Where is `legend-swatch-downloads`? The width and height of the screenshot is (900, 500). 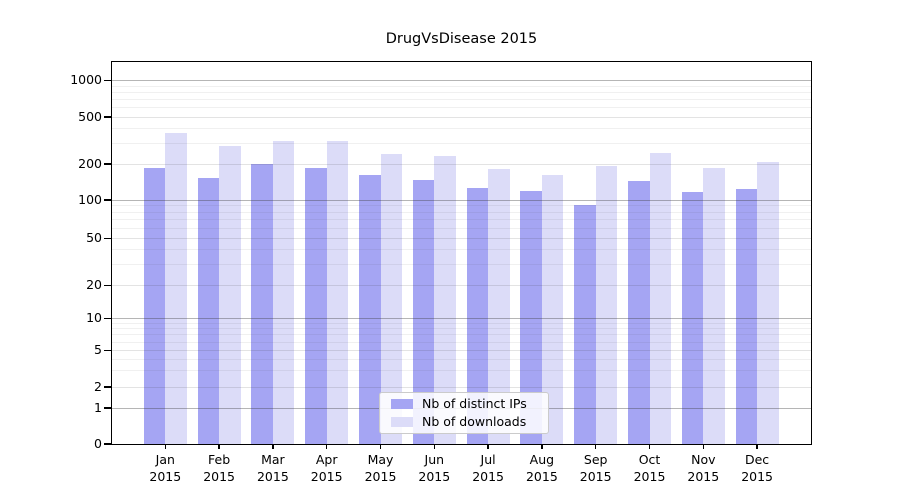
legend-swatch-downloads is located at coordinates (402, 422).